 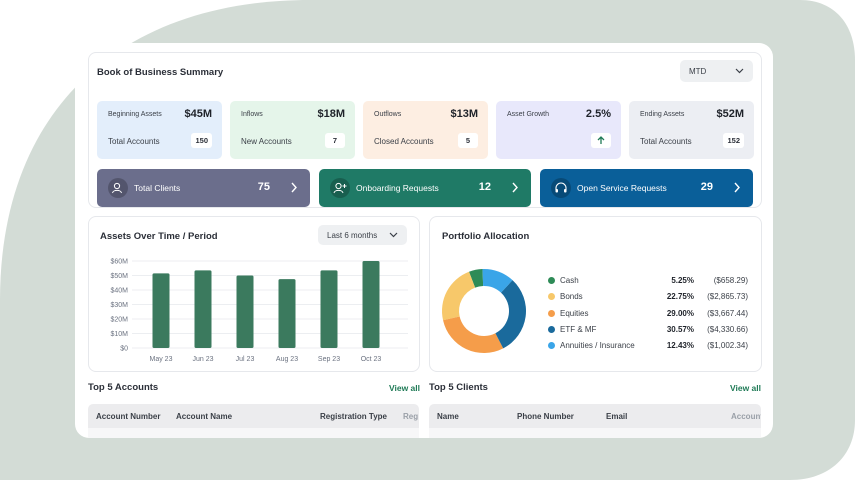 I want to click on legend-percent: 30.57%, so click(x=680, y=329).